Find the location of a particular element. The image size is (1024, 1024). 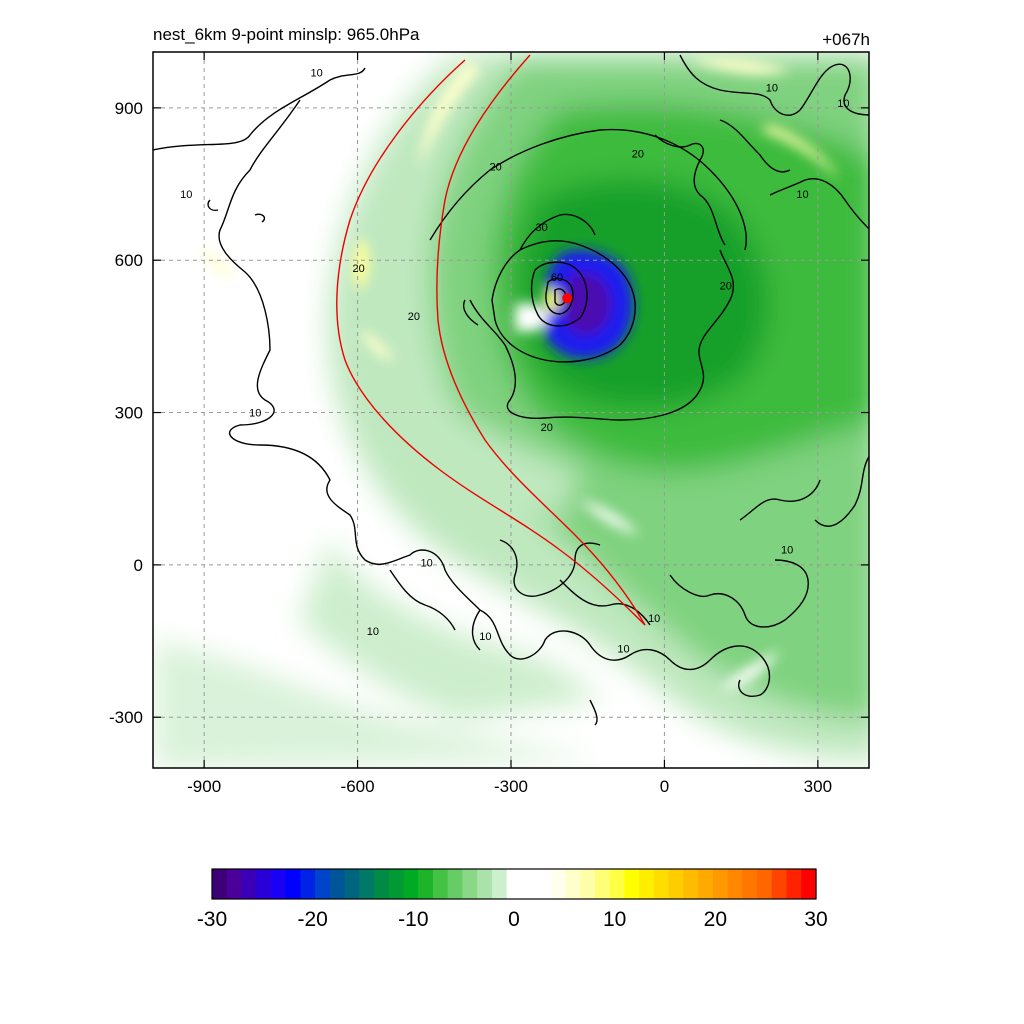

colorbar-tick-label: 0 is located at coordinates (514, 919).